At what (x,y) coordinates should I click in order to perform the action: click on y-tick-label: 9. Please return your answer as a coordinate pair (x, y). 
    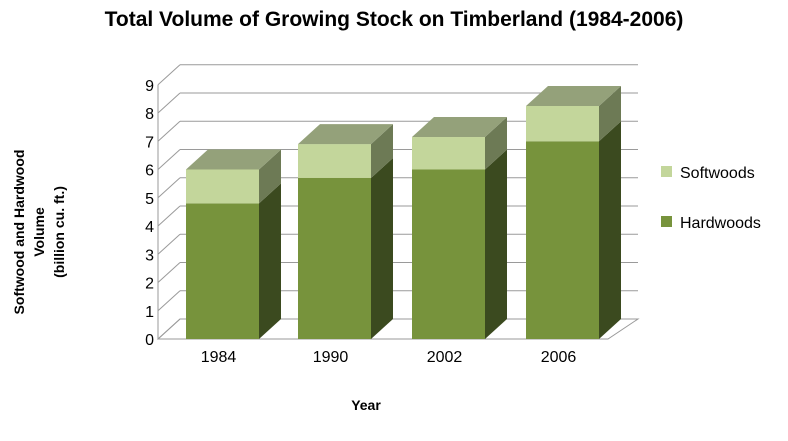
    Looking at the image, I should click on (149, 86).